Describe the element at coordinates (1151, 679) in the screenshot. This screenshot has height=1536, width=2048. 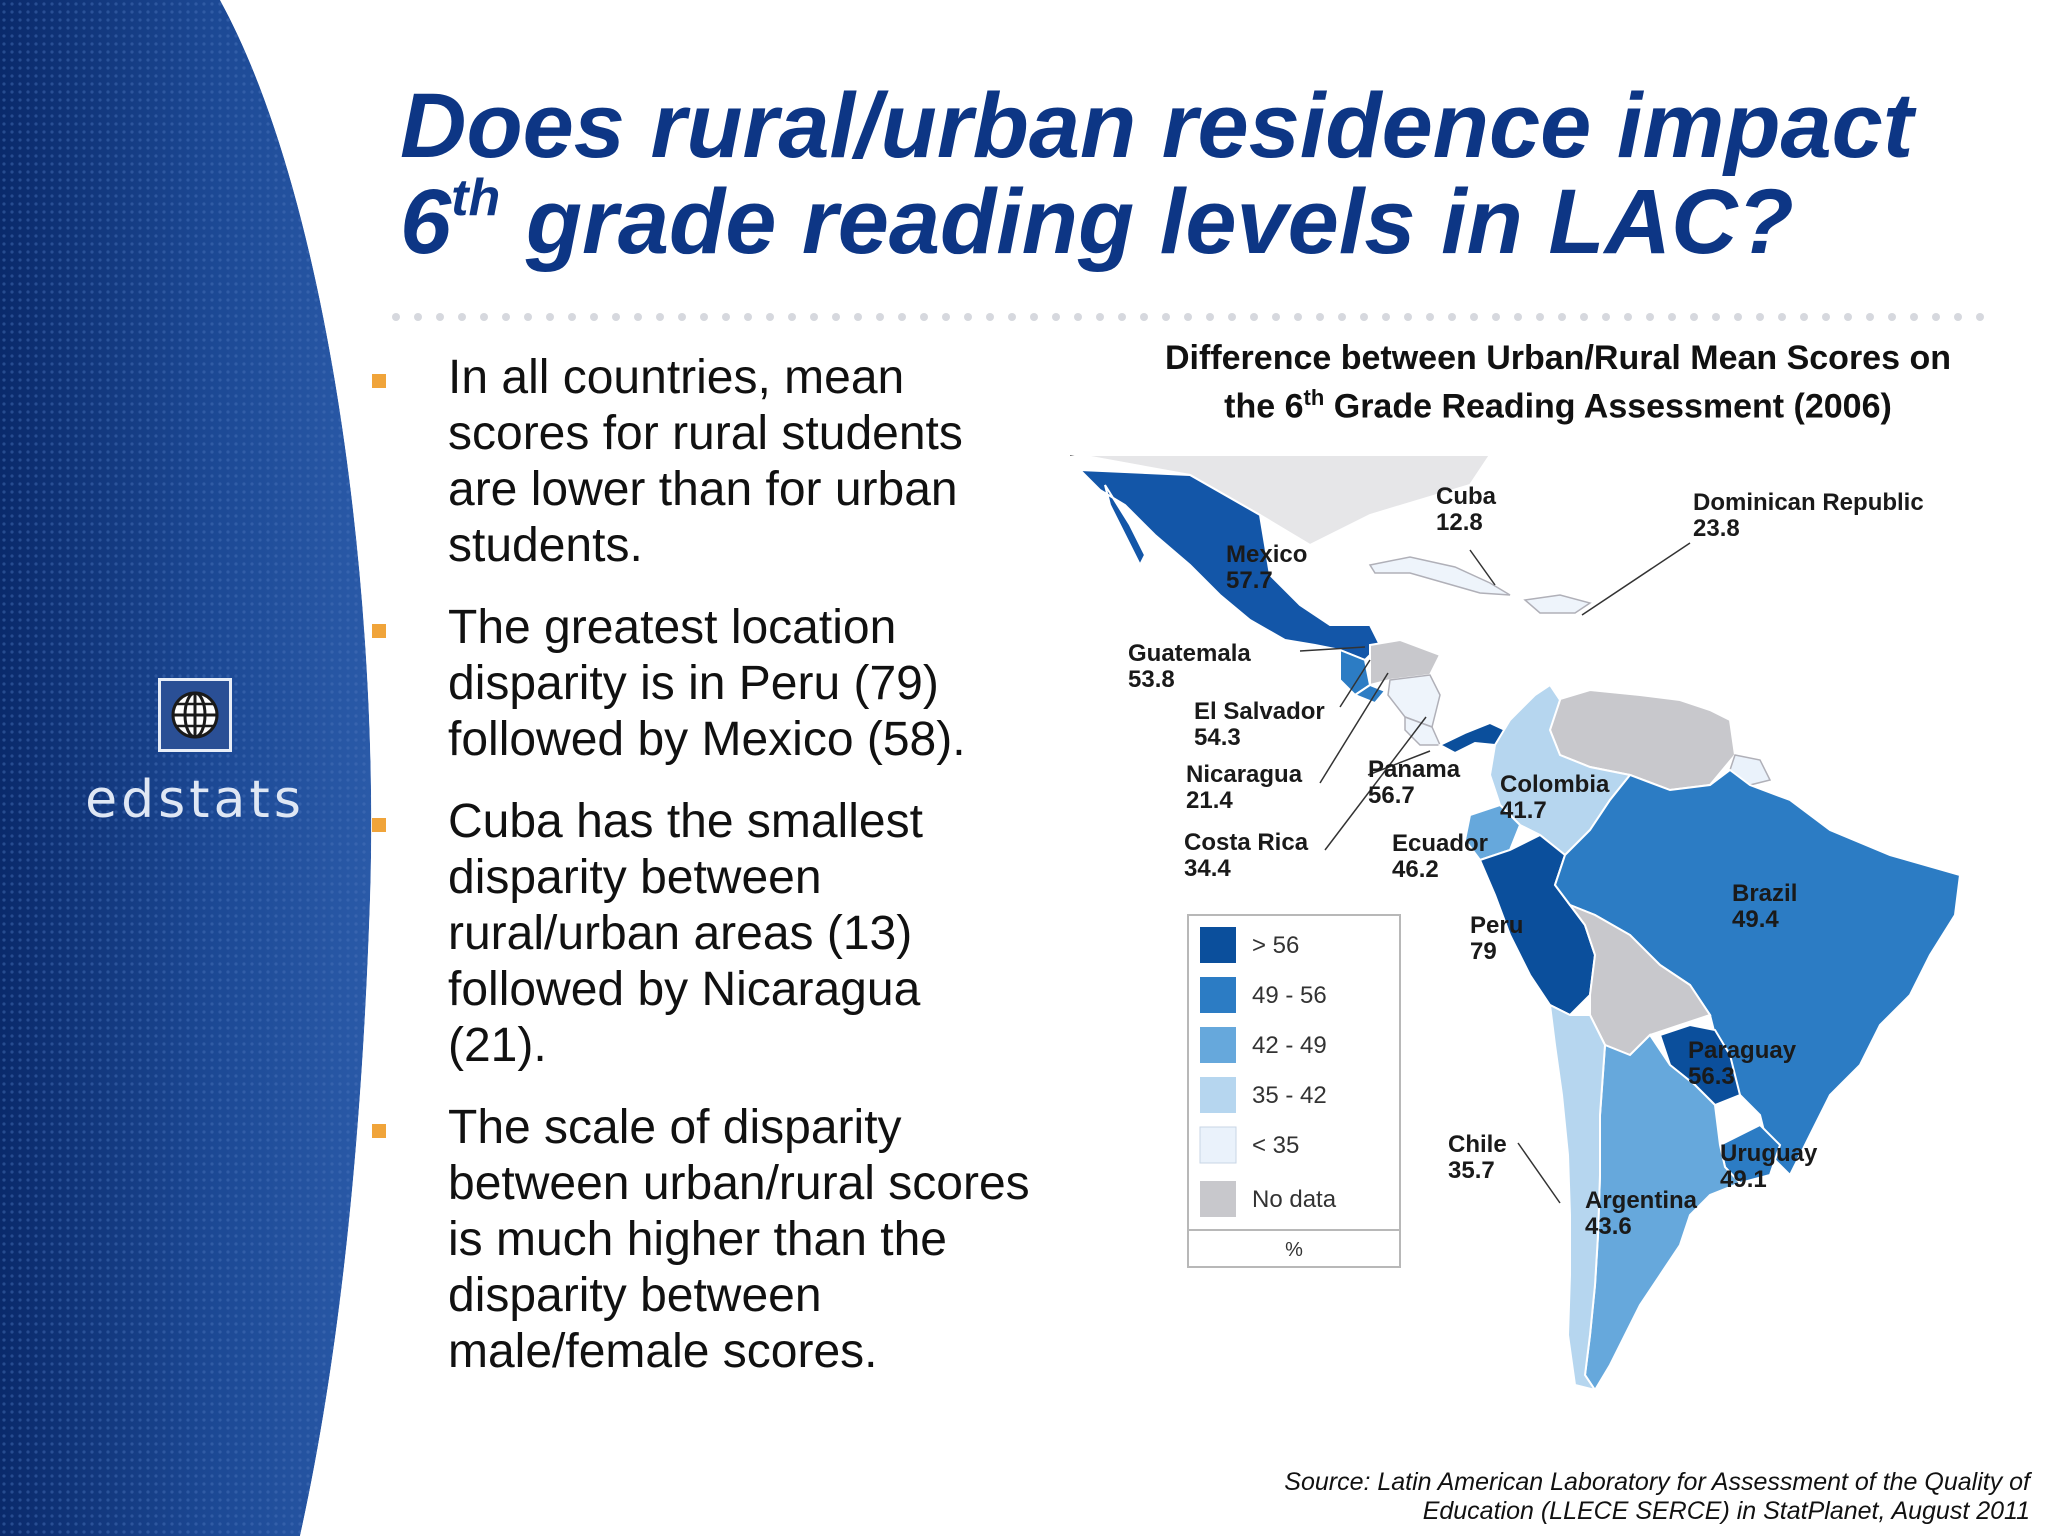
I see `label-guatemala-value: 53.8` at that location.